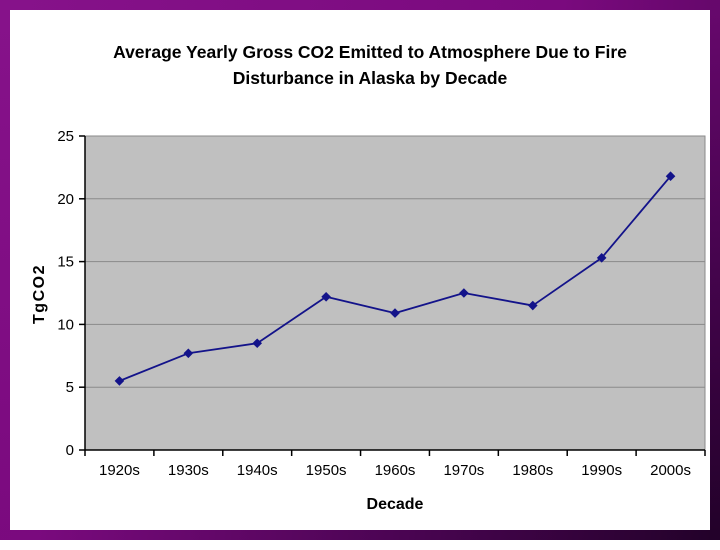 Image resolution: width=720 pixels, height=550 pixels. Describe the element at coordinates (395, 470) in the screenshot. I see `x-tick-label: 1960s` at that location.